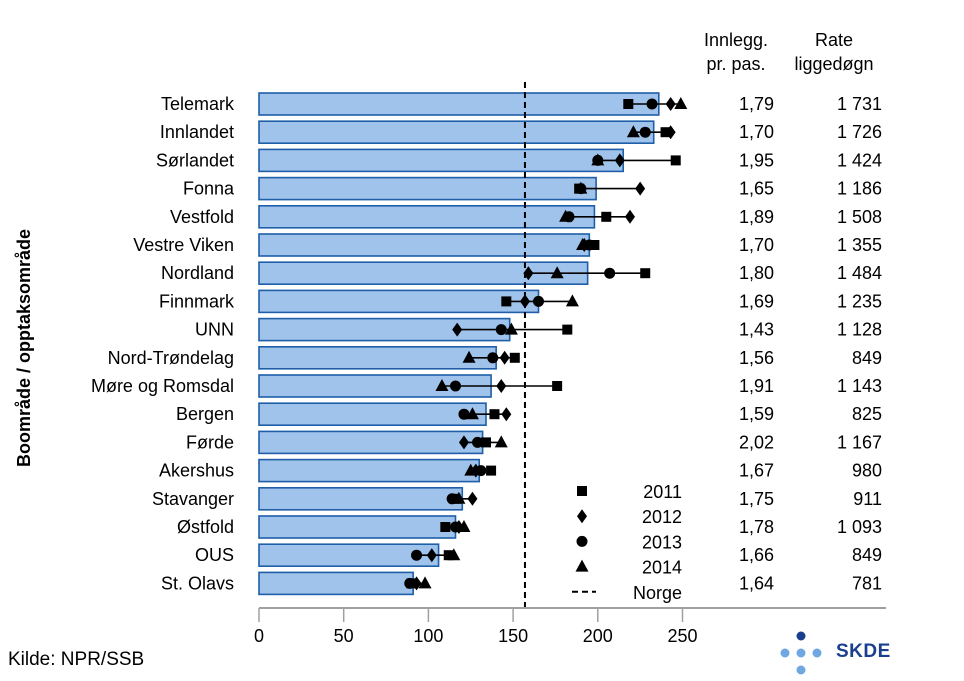 Image resolution: width=964 pixels, height=681 pixels. I want to click on category-label: Stavanger, so click(193, 499).